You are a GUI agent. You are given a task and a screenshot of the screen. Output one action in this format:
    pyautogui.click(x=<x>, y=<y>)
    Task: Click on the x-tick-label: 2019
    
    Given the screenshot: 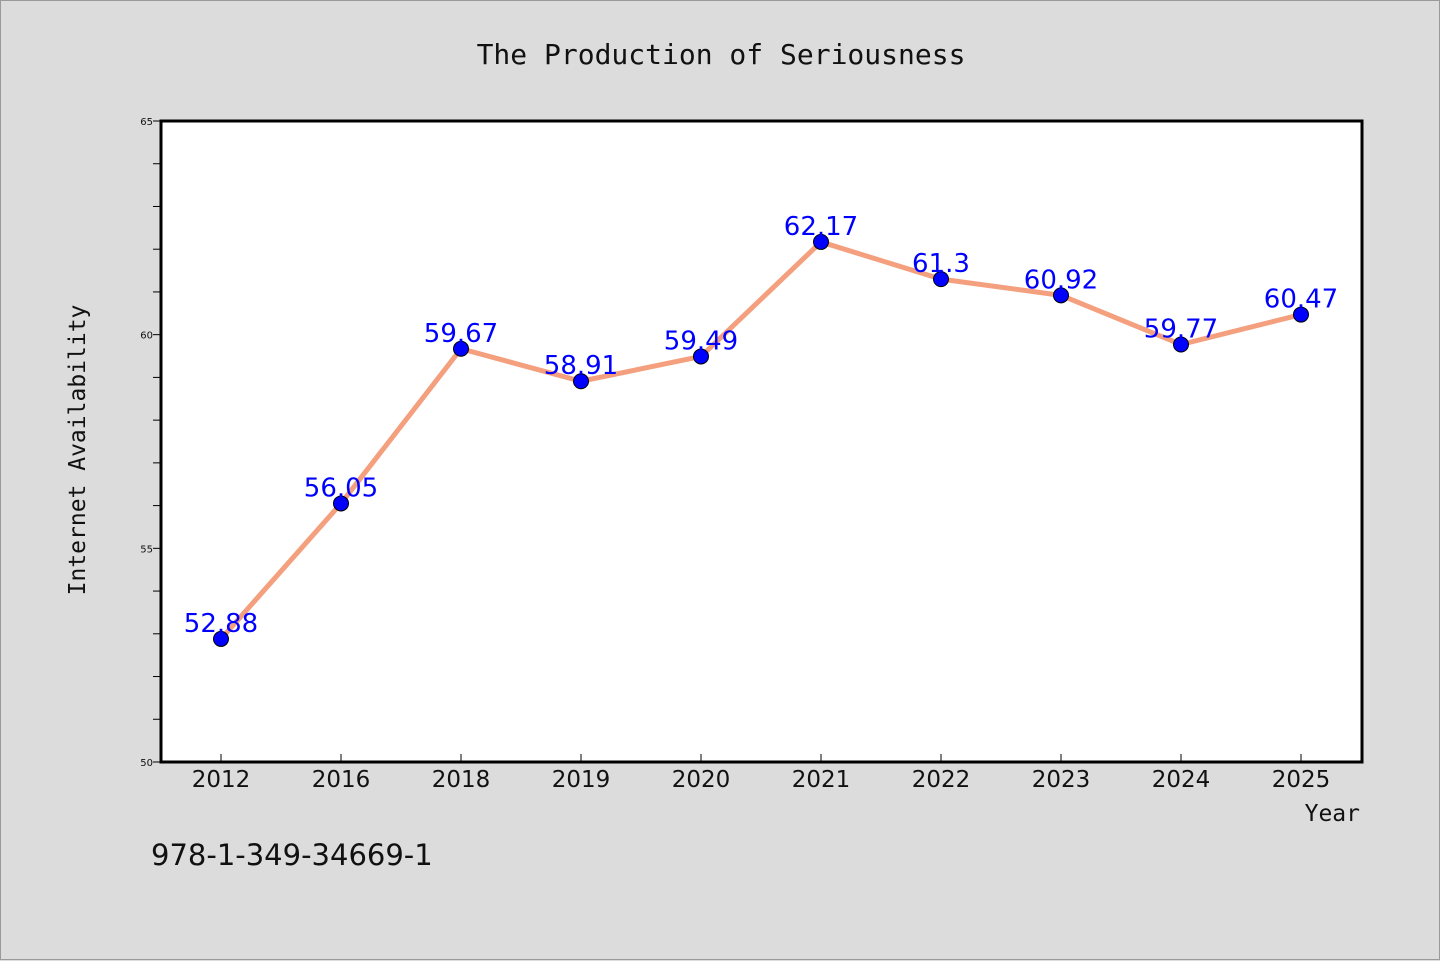 What is the action you would take?
    pyautogui.click(x=581, y=780)
    